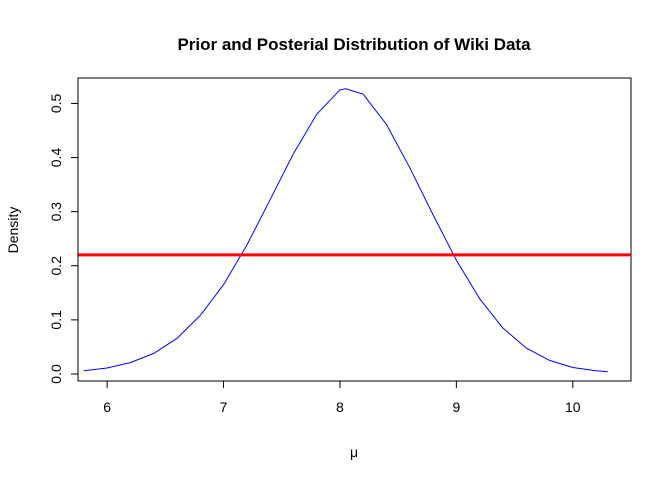 The image size is (672, 480). What do you see at coordinates (107, 407) in the screenshot?
I see `x-tick-label: 6` at bounding box center [107, 407].